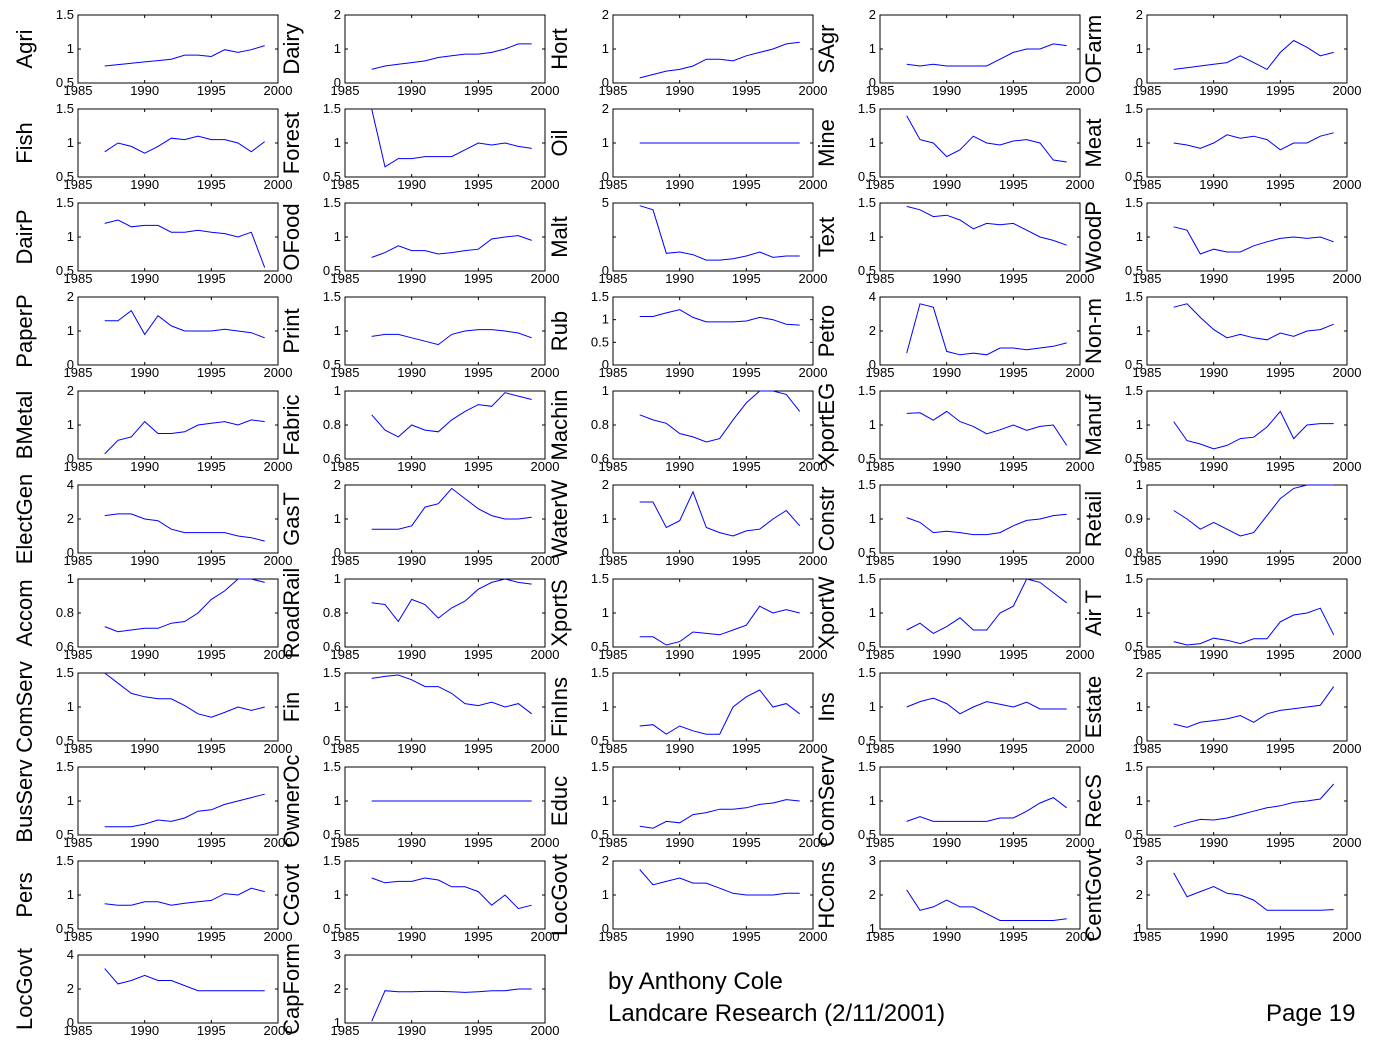  What do you see at coordinates (605, 202) in the screenshot?
I see `y-tick-label: 5` at bounding box center [605, 202].